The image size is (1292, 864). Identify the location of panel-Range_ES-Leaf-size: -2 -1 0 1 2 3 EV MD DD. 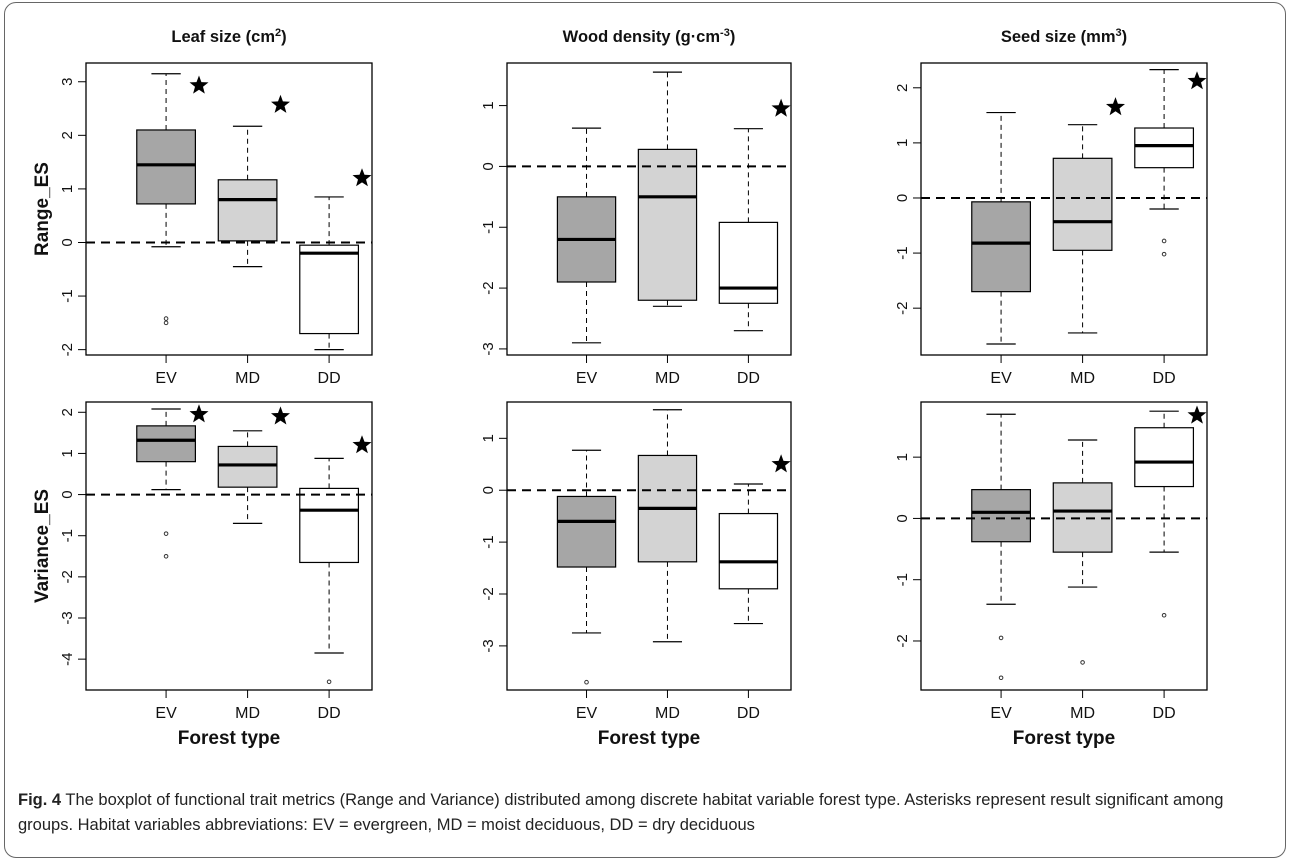
(216, 224).